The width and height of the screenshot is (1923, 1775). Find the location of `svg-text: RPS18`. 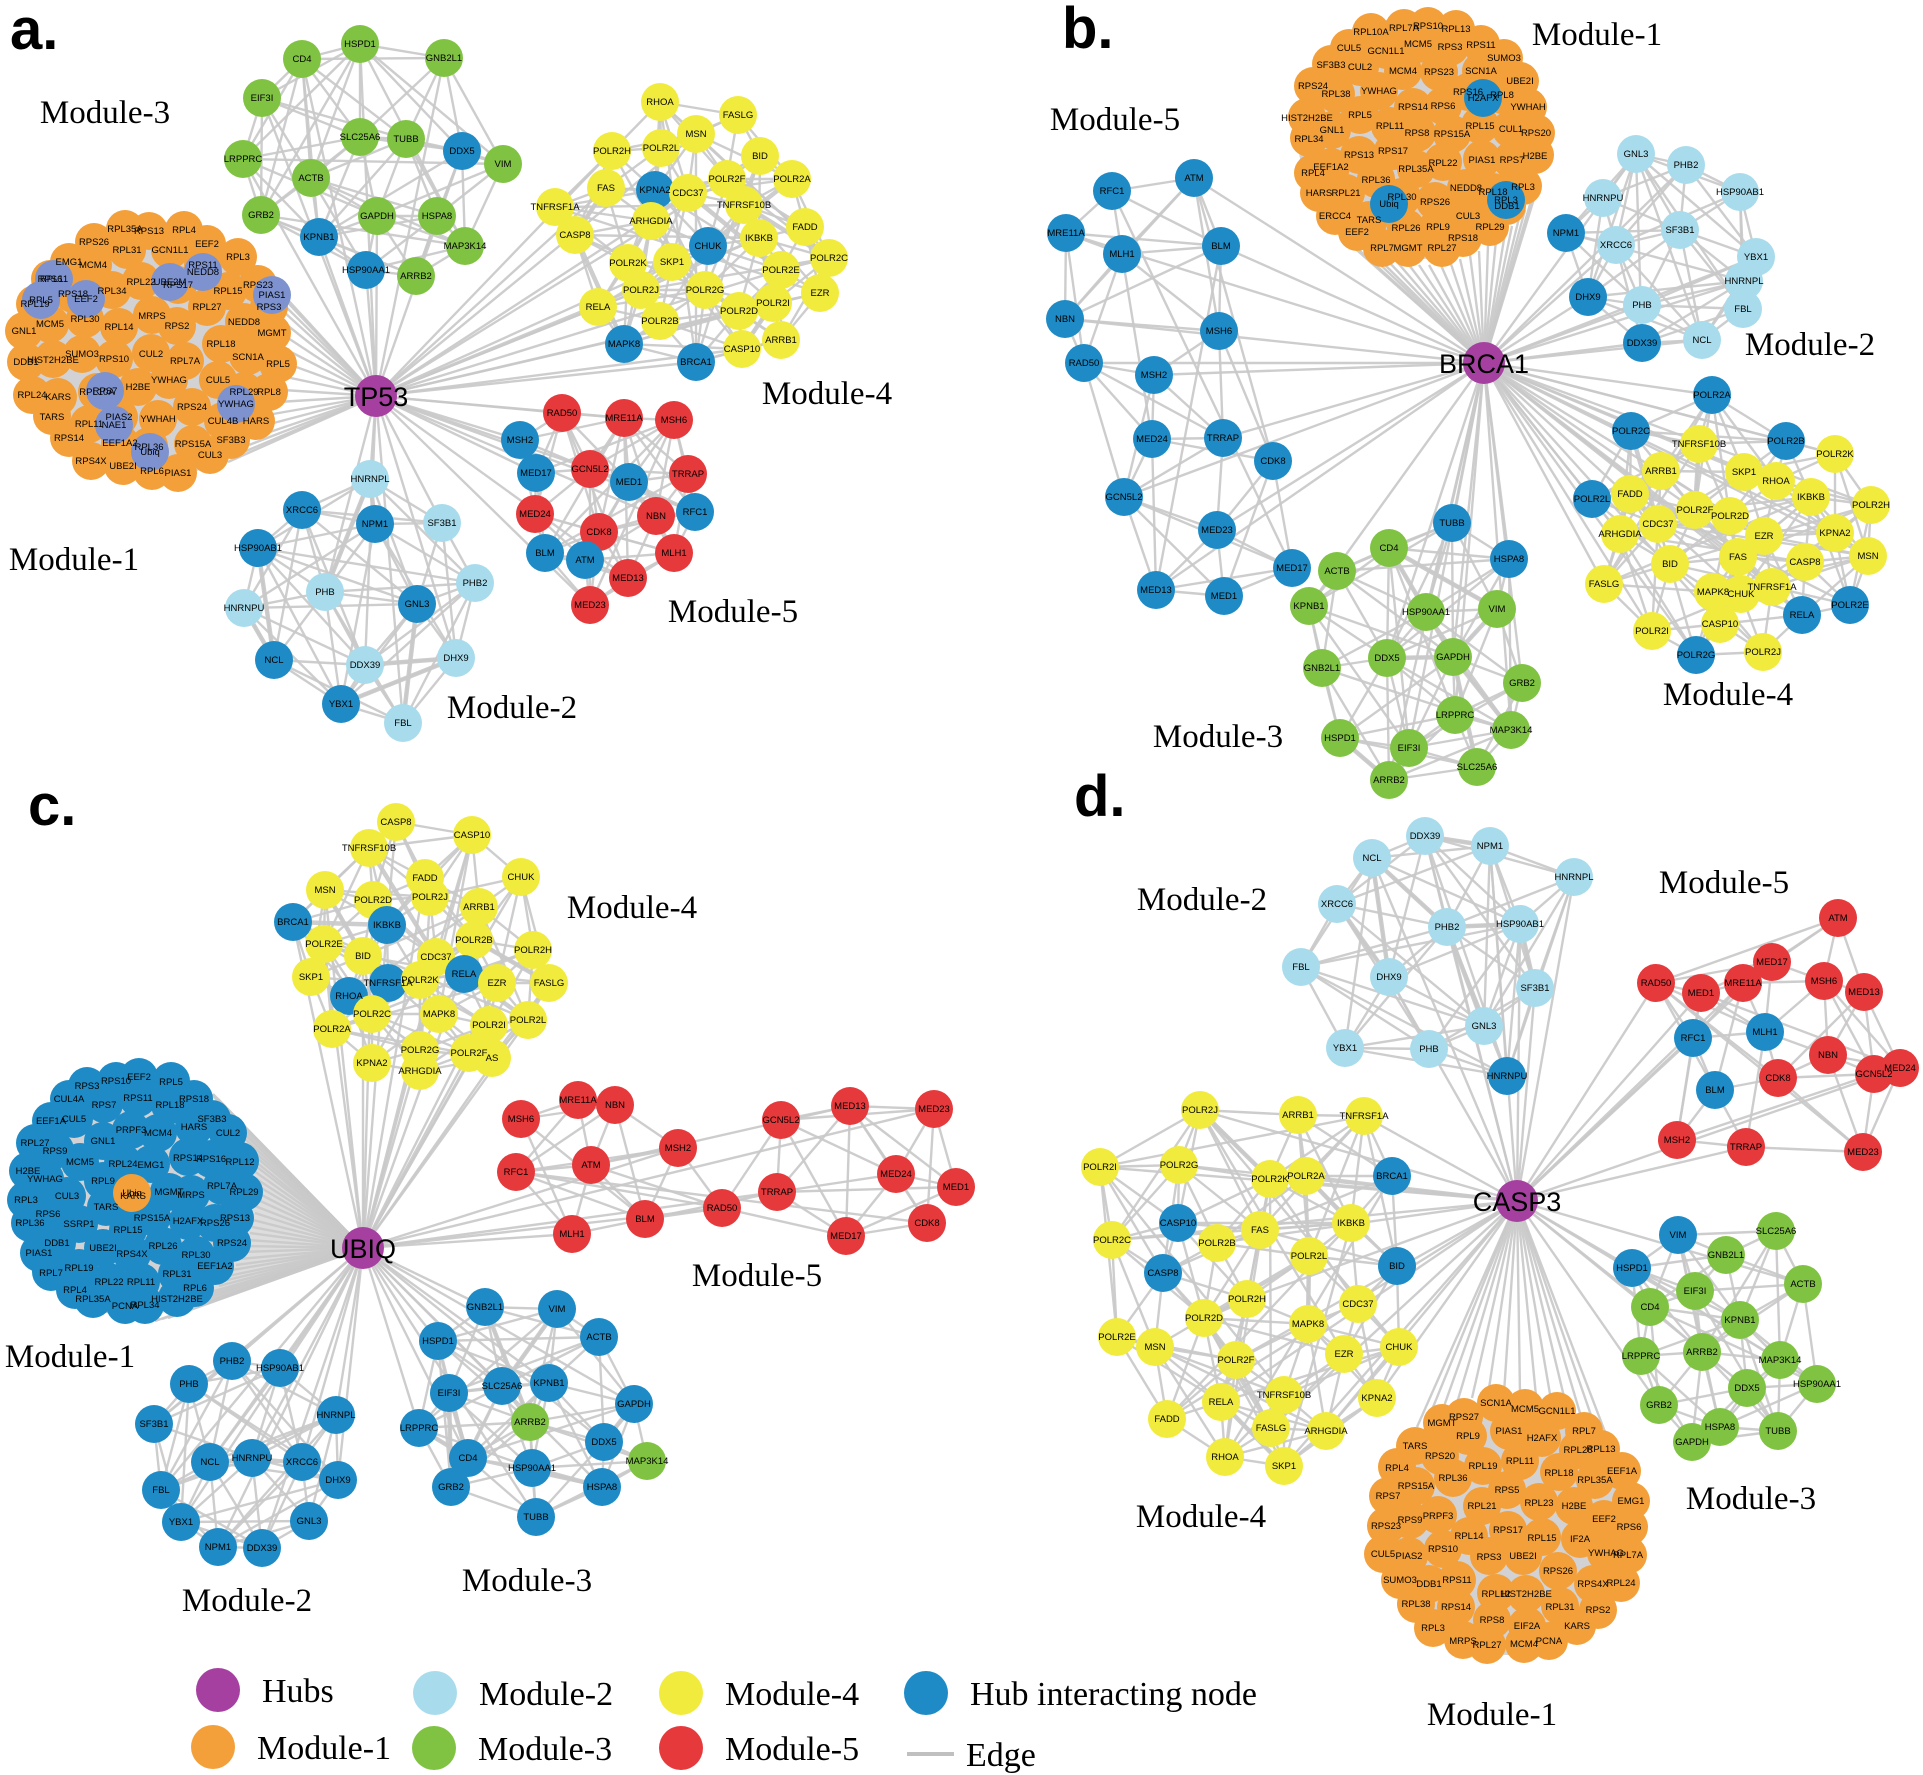

svg-text: RPS18 is located at coordinates (73, 294).